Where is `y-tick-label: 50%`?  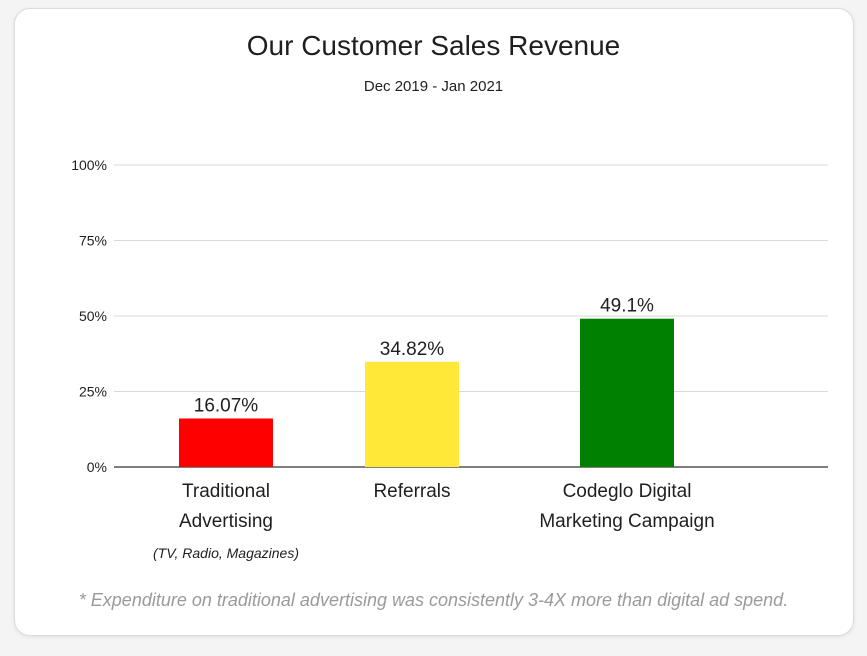 y-tick-label: 50% is located at coordinates (93, 316).